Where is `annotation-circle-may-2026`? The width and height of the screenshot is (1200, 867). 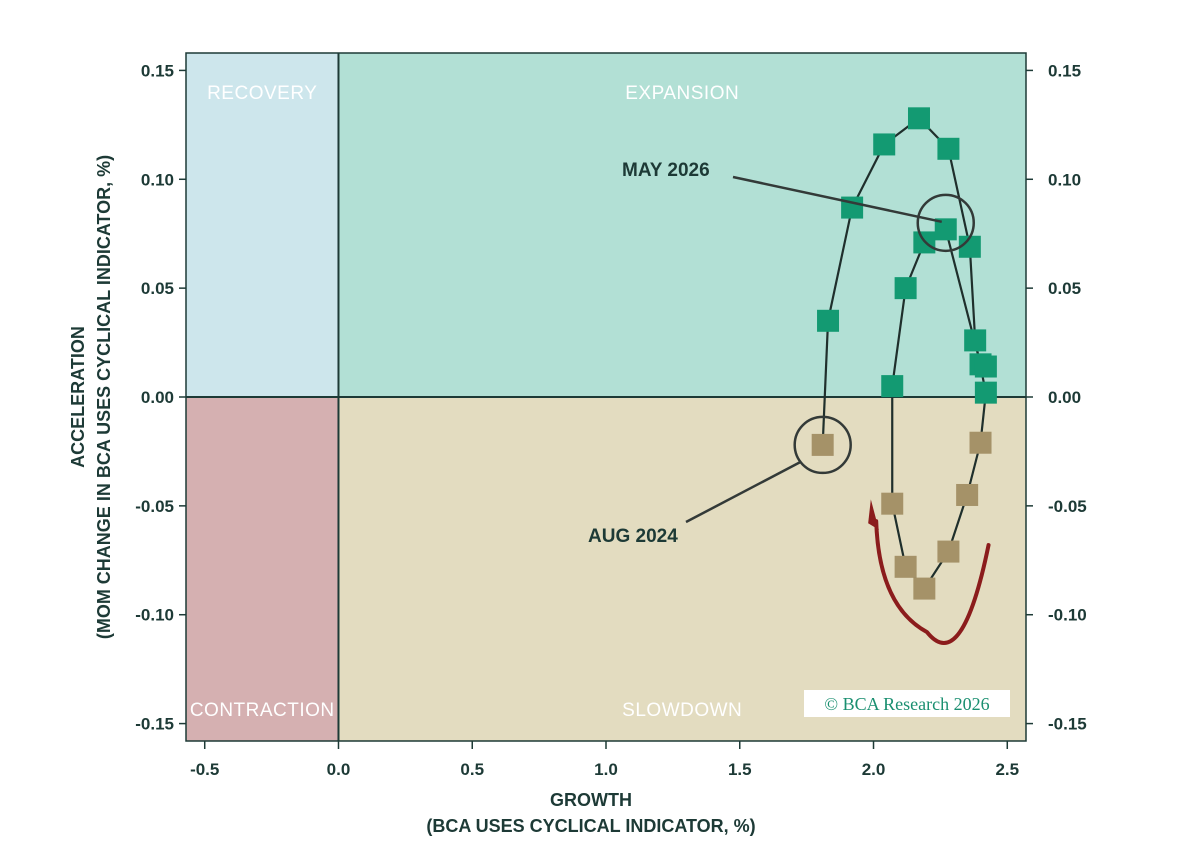
annotation-circle-may-2026 is located at coordinates (945, 223).